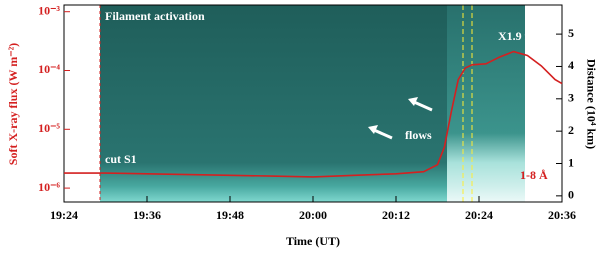 The width and height of the screenshot is (600, 257). I want to click on flow-arrows, so click(400, 118).